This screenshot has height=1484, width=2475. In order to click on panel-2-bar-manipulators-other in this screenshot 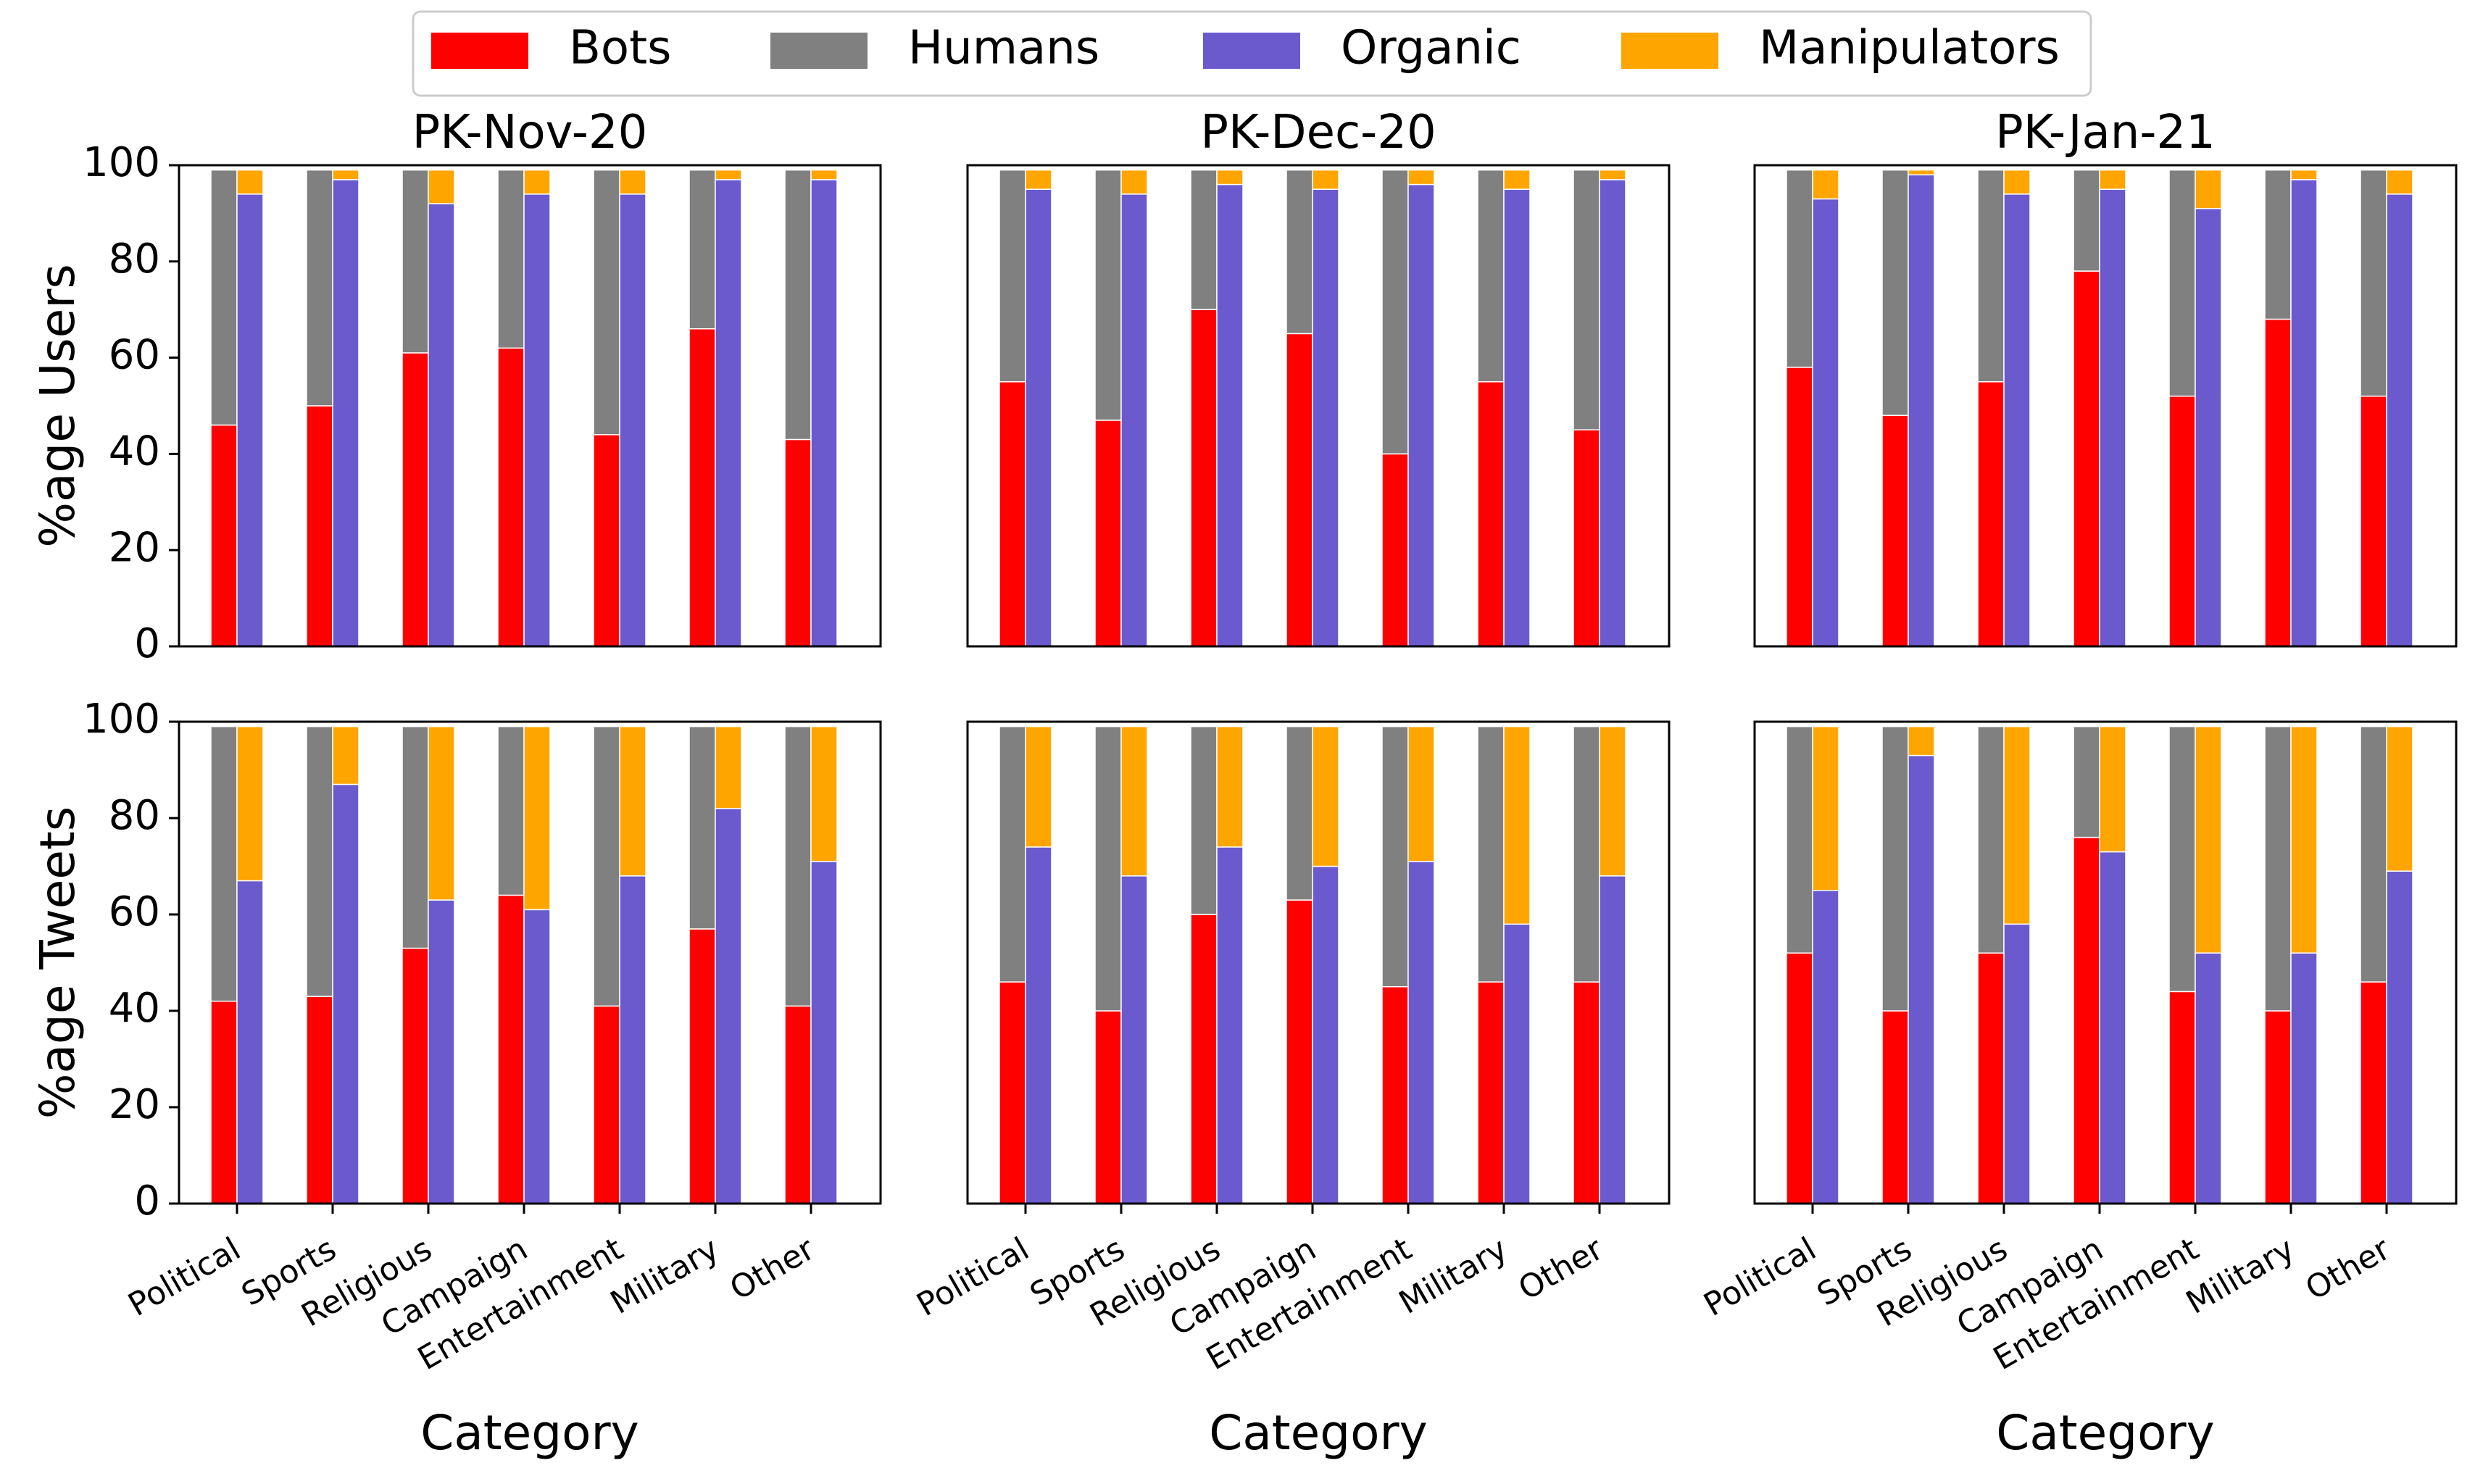, I will do `click(1612, 174)`.